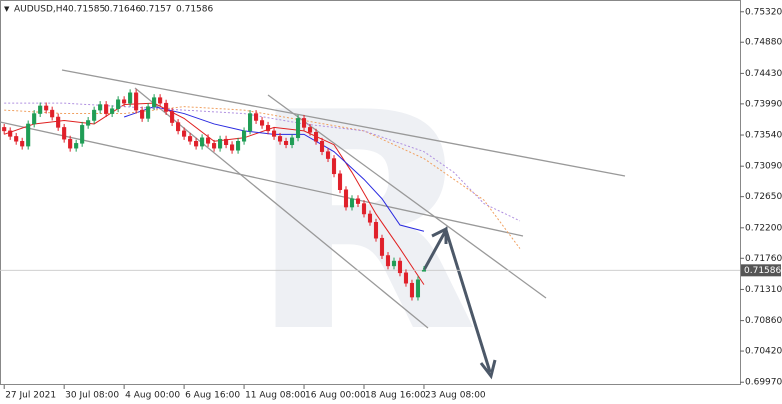 The image size is (782, 404). What do you see at coordinates (41, 10) in the screenshot?
I see `symbol: AUDUSD,H4` at bounding box center [41, 10].